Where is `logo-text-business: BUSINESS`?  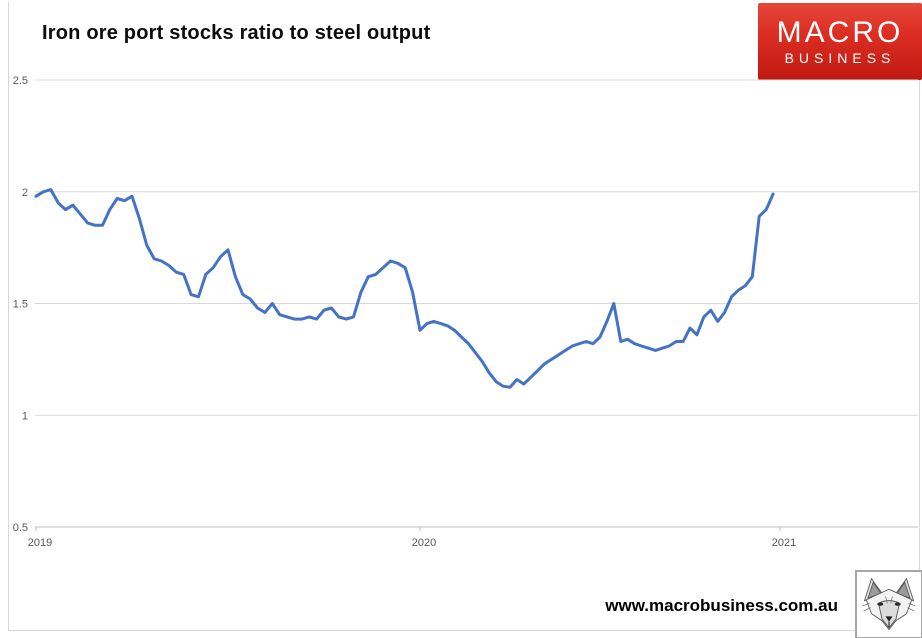 logo-text-business: BUSINESS is located at coordinates (840, 57).